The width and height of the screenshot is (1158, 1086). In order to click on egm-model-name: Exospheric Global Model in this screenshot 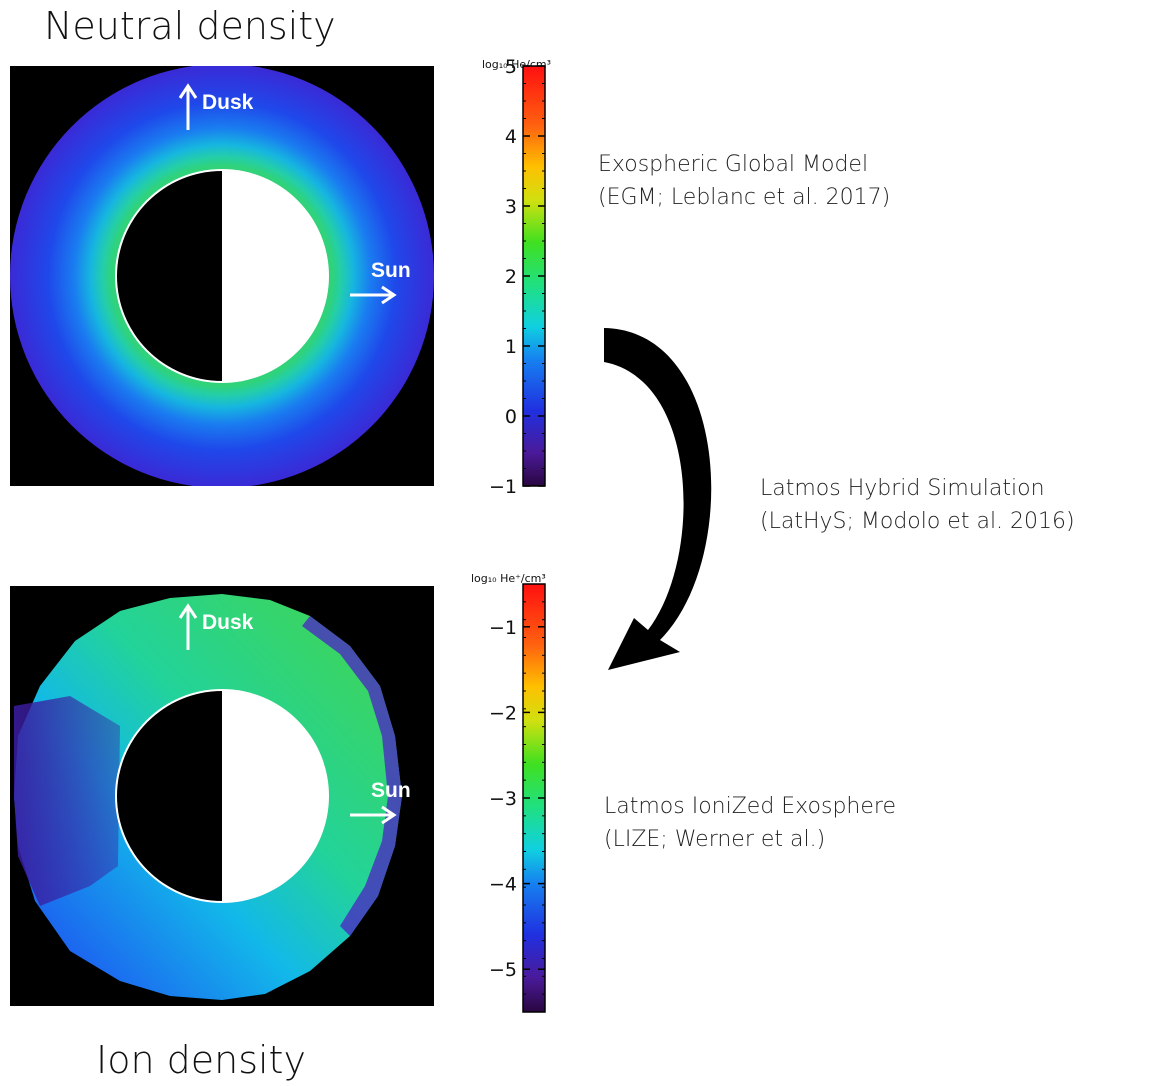, I will do `click(733, 164)`.